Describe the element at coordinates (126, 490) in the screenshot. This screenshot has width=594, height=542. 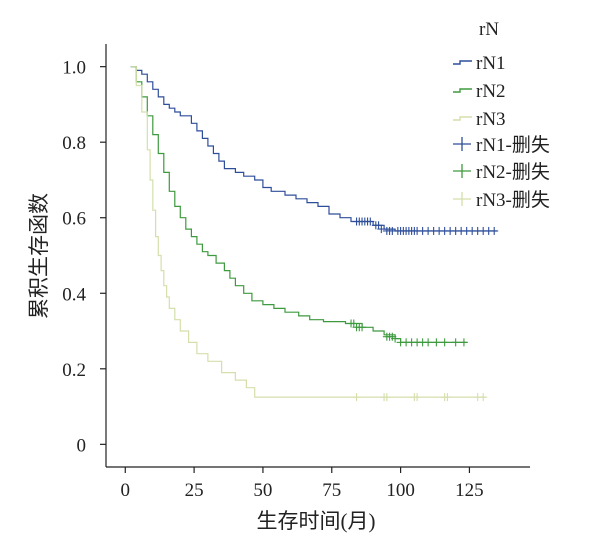
I see `x-tick-label: 0` at that location.